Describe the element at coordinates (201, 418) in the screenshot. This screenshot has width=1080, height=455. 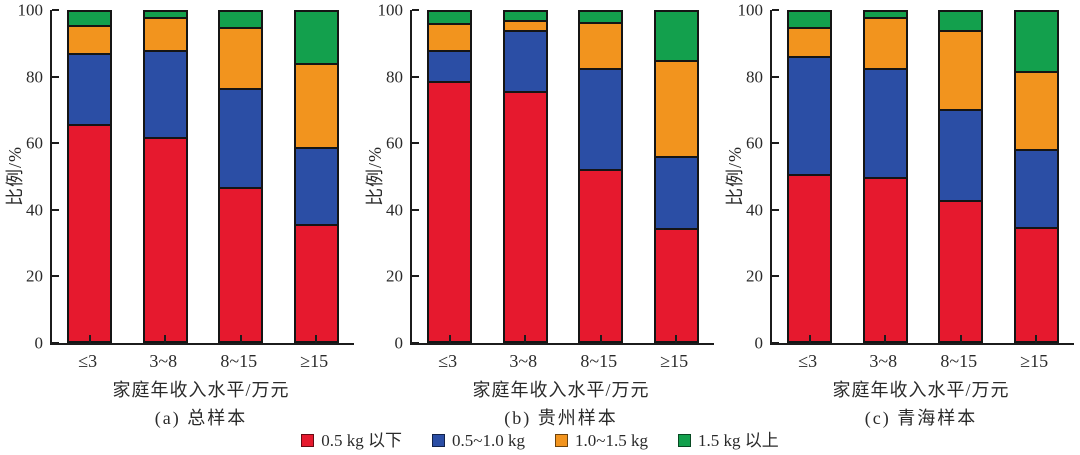
I see `panel-subtitle: (a) 总样本` at that location.